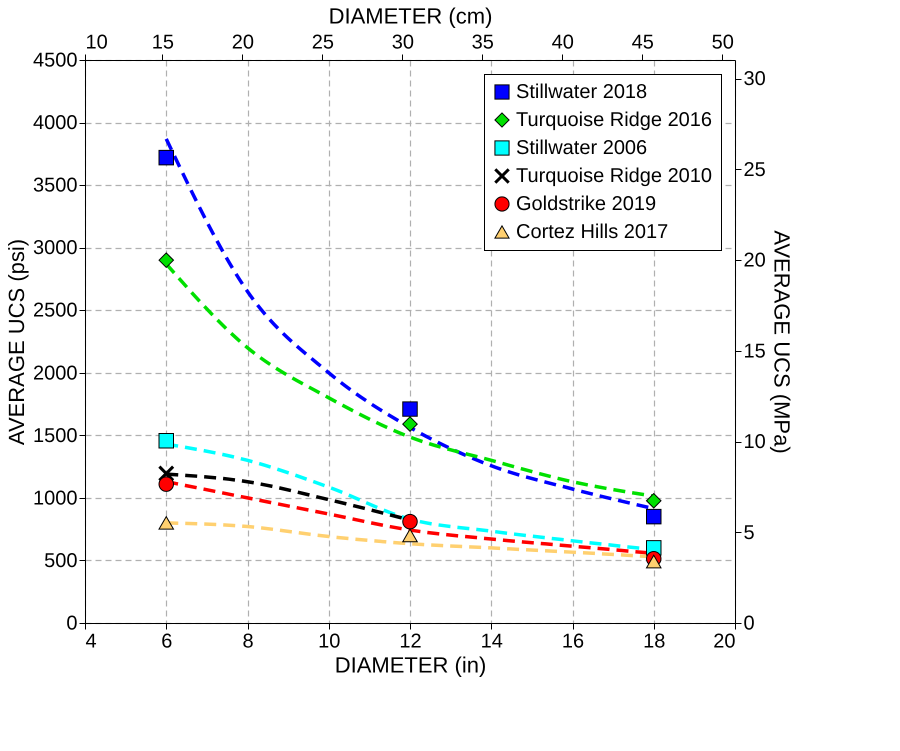 Image resolution: width=900 pixels, height=751 pixels. Describe the element at coordinates (723, 43) in the screenshot. I see `x2-tick-label: 50` at that location.